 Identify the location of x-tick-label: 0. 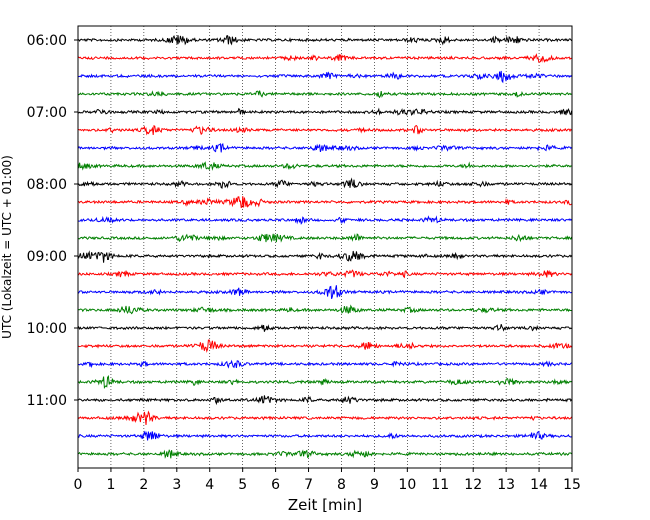
(78, 485).